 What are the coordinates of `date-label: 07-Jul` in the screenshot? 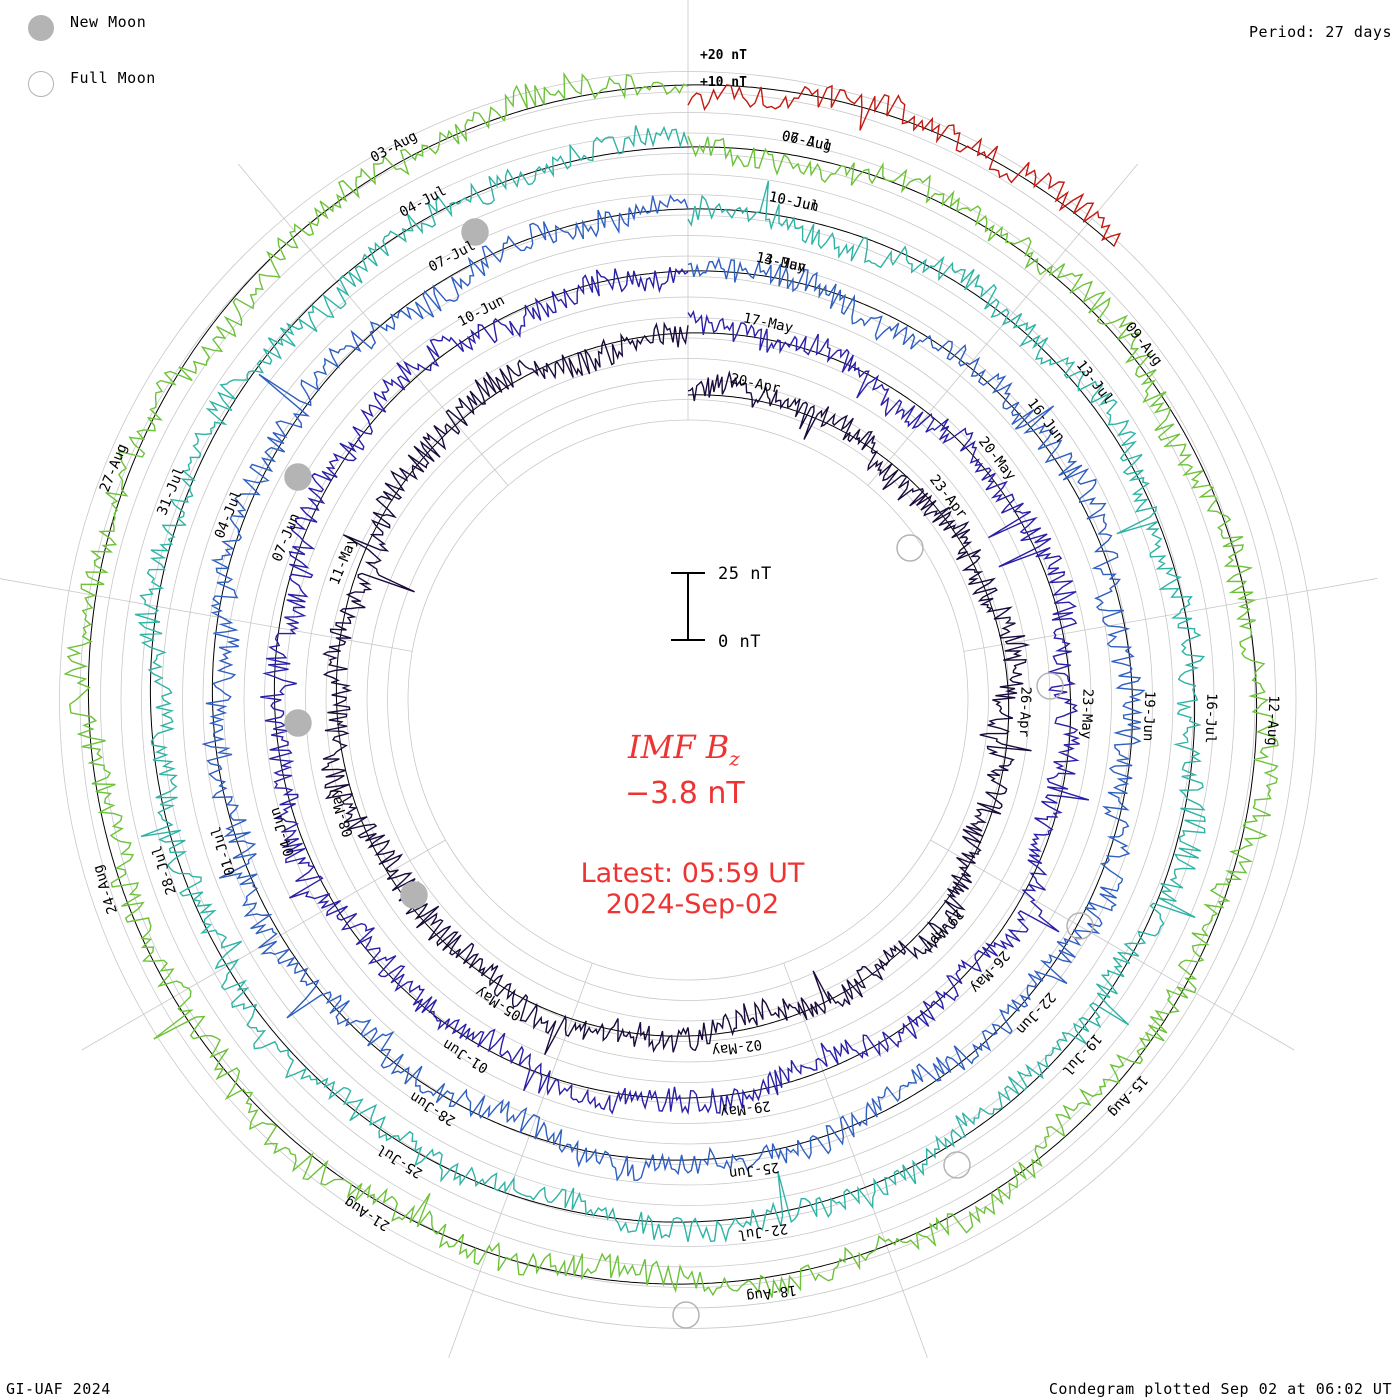 It's located at (452, 257).